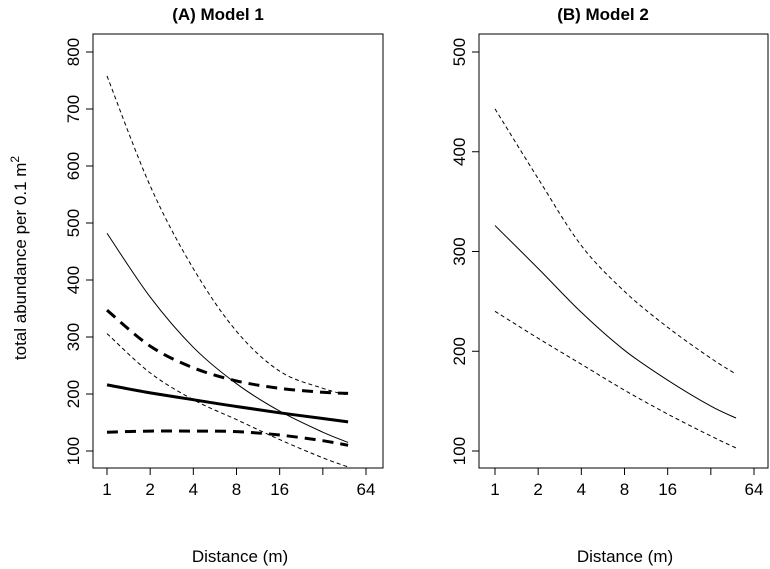 The height and width of the screenshot is (569, 770). What do you see at coordinates (73, 166) in the screenshot?
I see `y-tick-label: 600` at bounding box center [73, 166].